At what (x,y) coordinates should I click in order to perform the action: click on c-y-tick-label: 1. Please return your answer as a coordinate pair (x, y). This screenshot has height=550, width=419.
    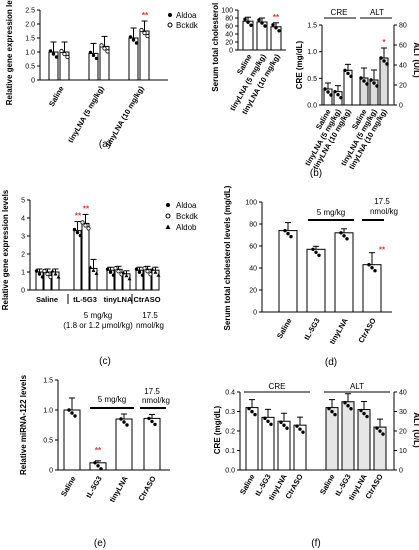
    Looking at the image, I should click on (23, 273).